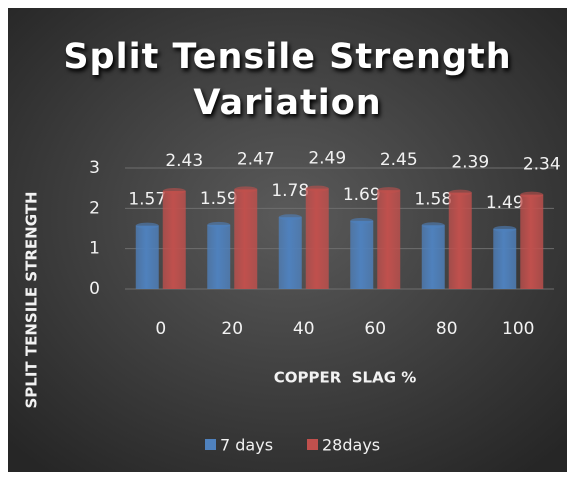 This screenshot has height=481, width=575. I want to click on x-tick-label: 80, so click(447, 329).